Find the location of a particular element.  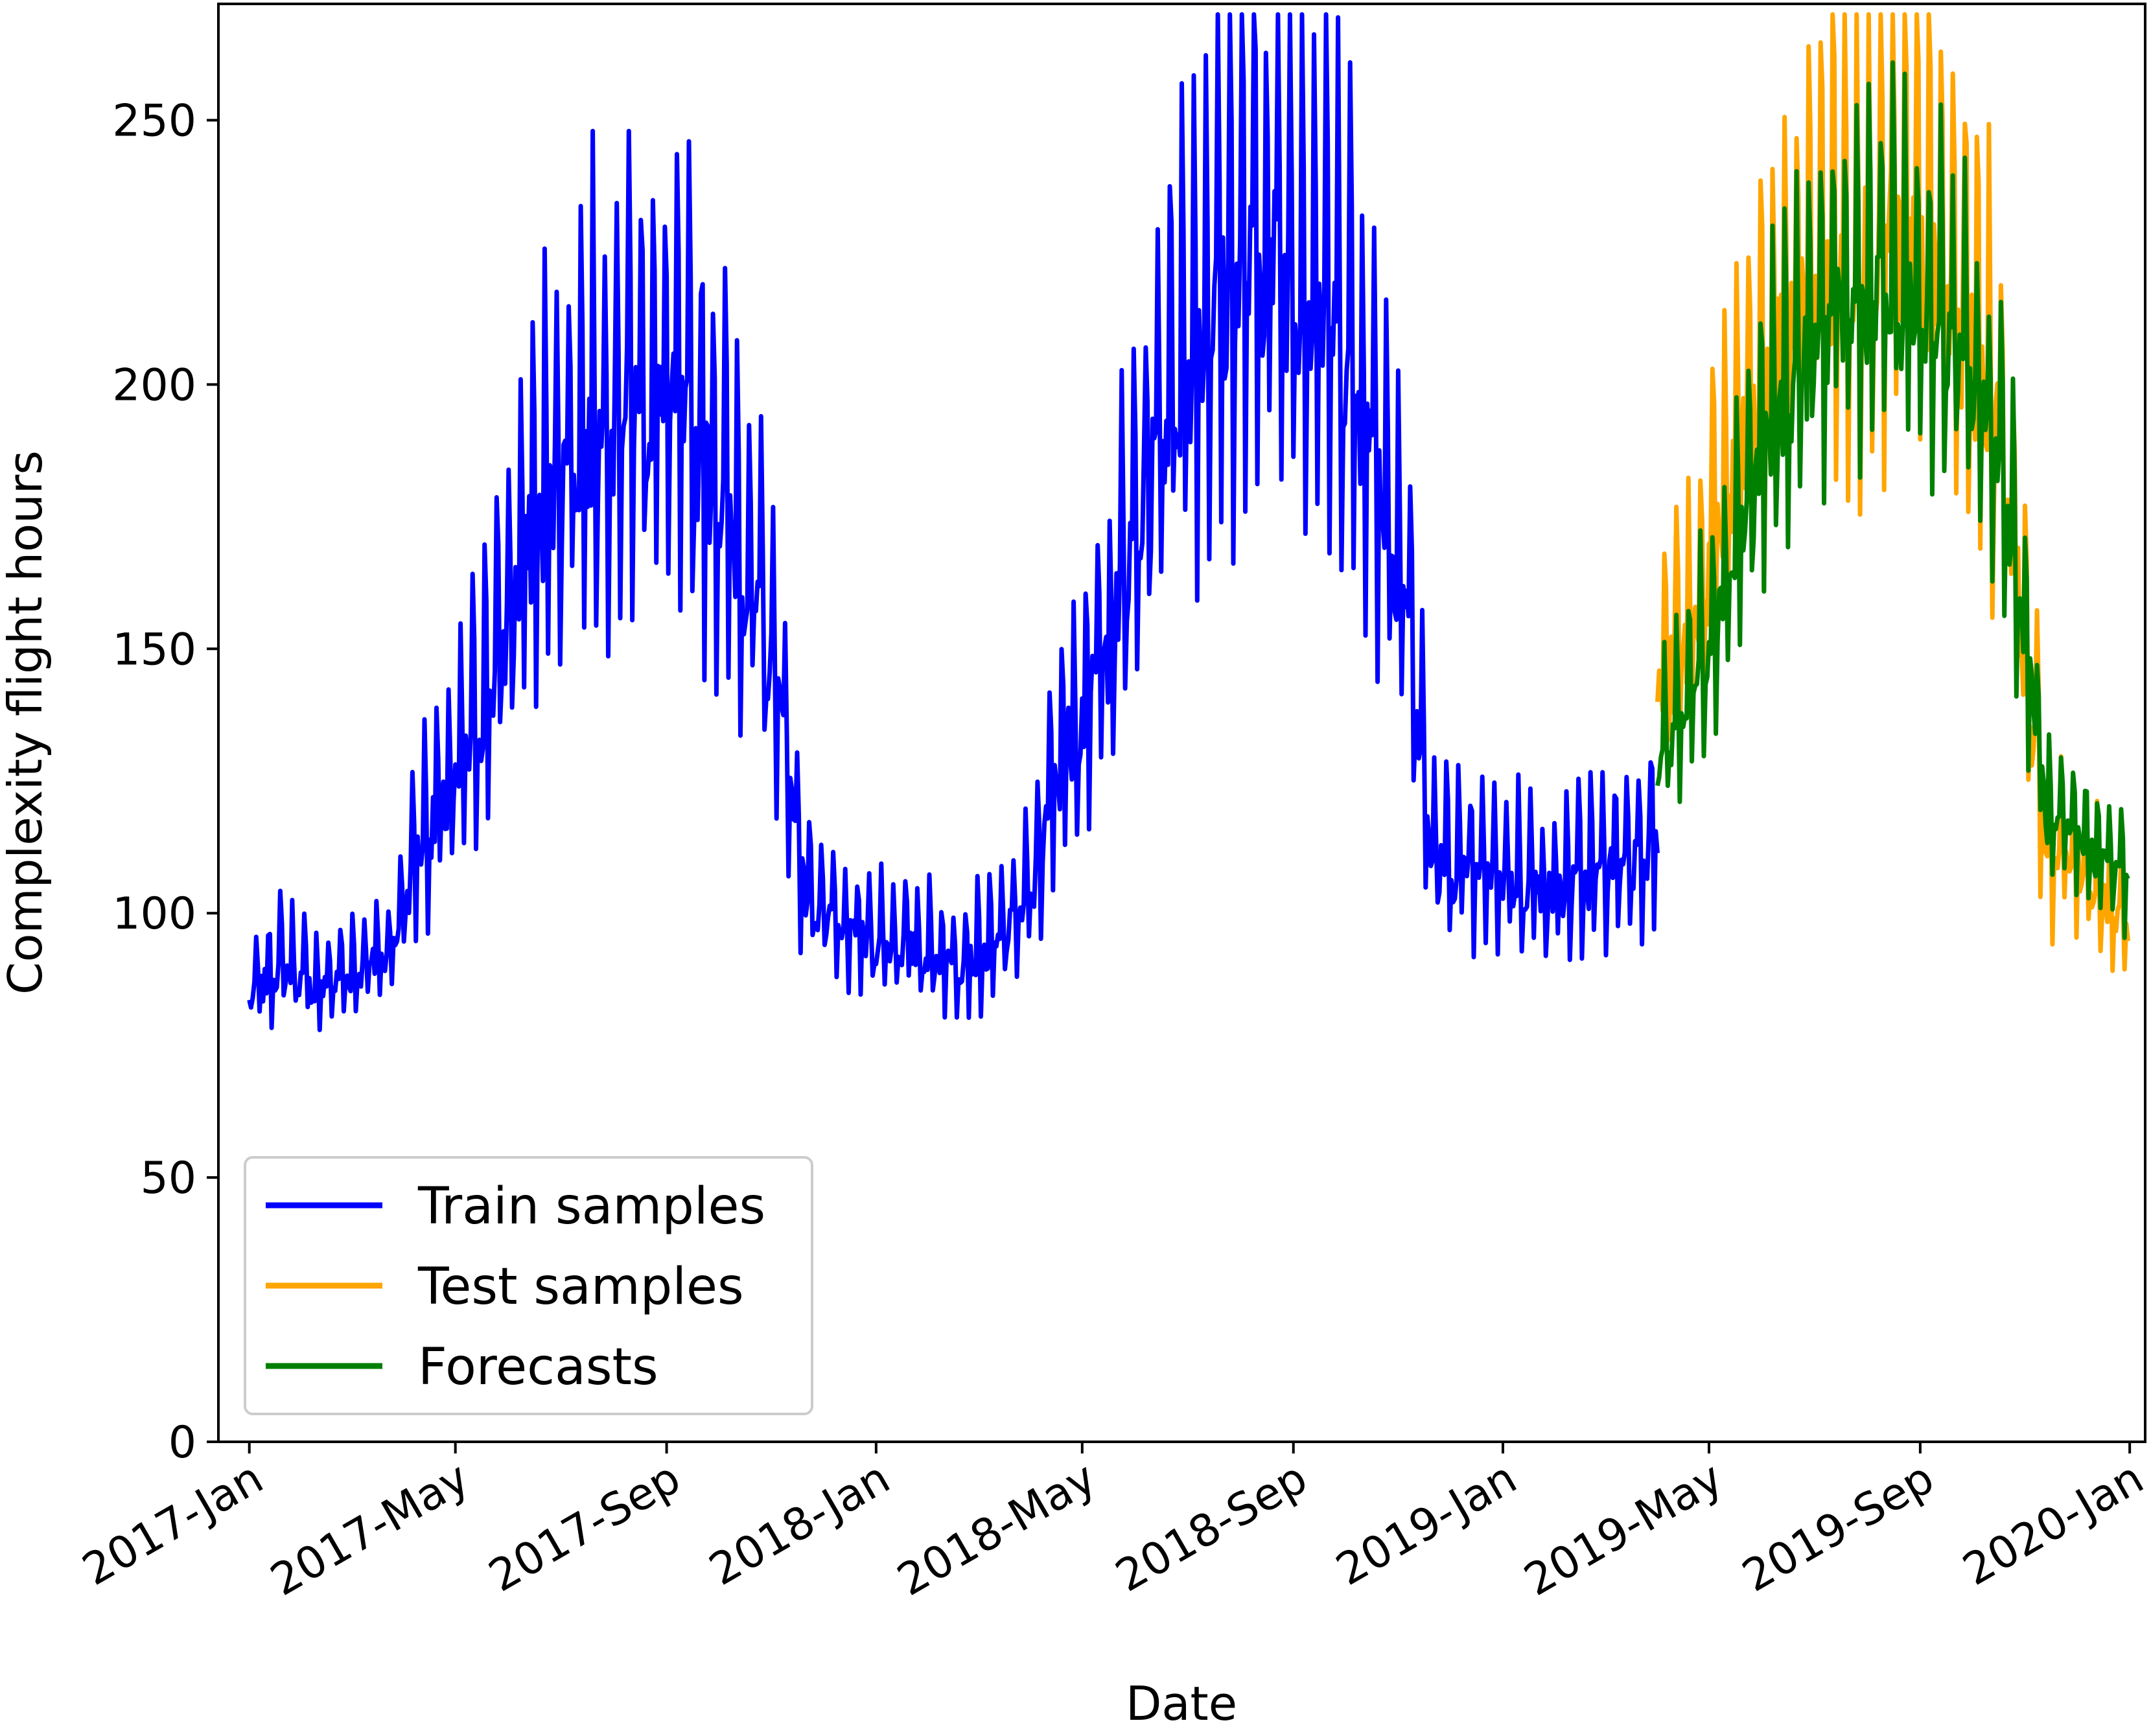

y-tick-label: 250 is located at coordinates (154, 120).